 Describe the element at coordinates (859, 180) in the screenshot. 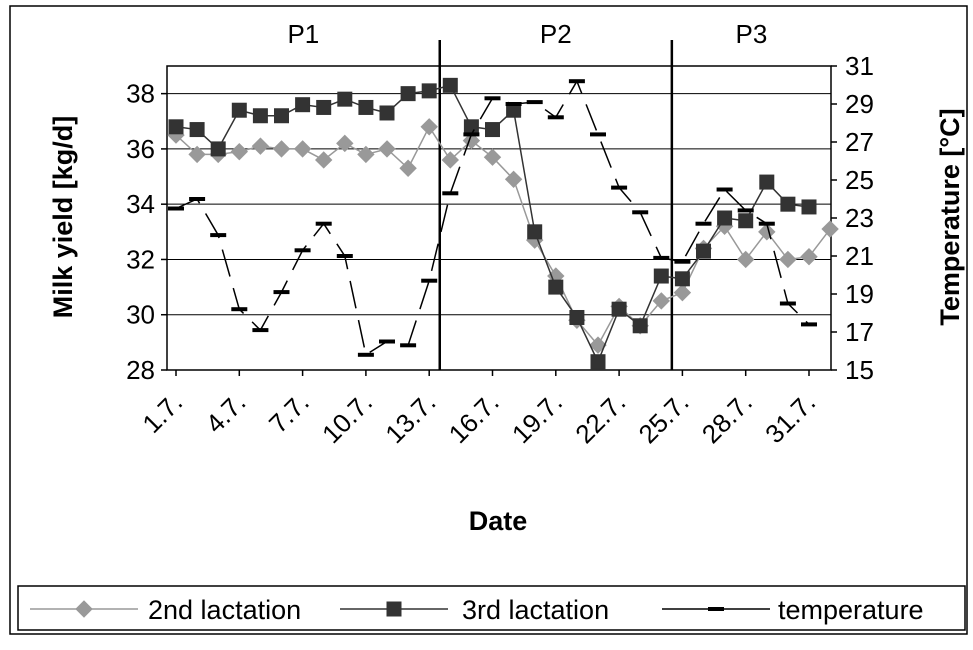

I see `y2-tick-label: 25` at that location.